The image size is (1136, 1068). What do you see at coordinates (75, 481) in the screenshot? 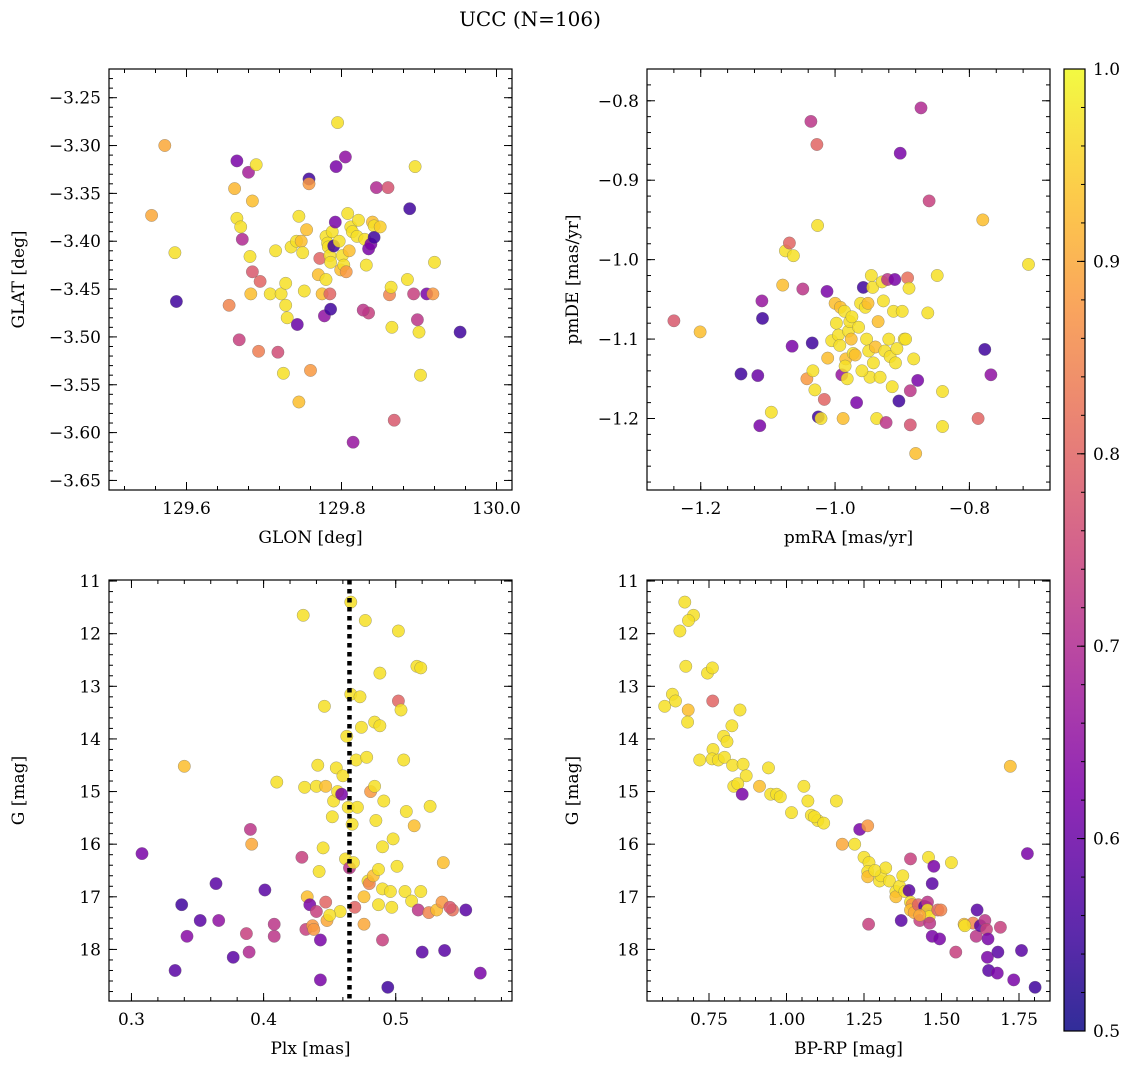
I see `y-tick-label: −3.65` at bounding box center [75, 481].